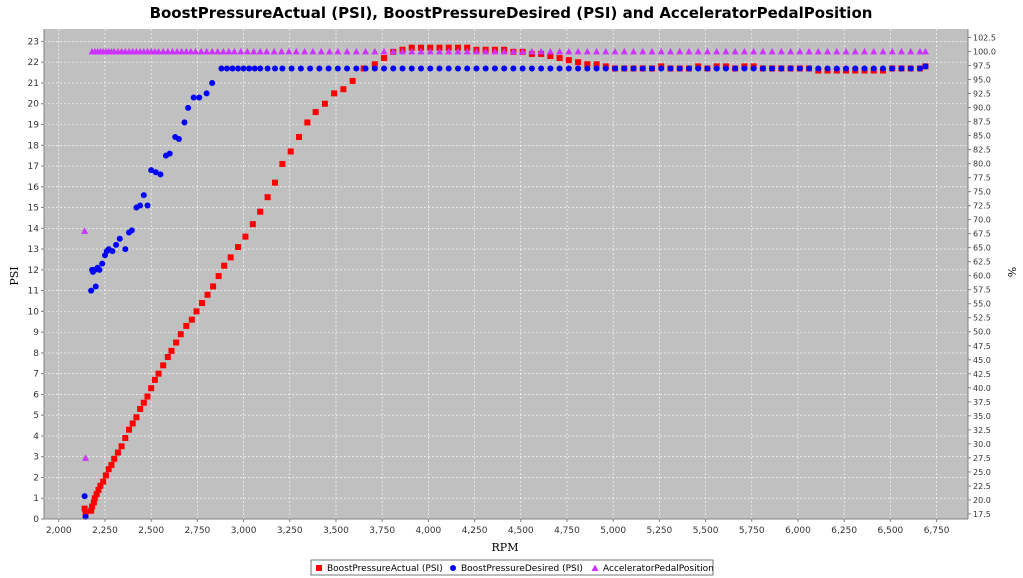 The image size is (1023, 578). Describe the element at coordinates (982, 136) in the screenshot. I see `y2-tick-label: 85.0` at that location.